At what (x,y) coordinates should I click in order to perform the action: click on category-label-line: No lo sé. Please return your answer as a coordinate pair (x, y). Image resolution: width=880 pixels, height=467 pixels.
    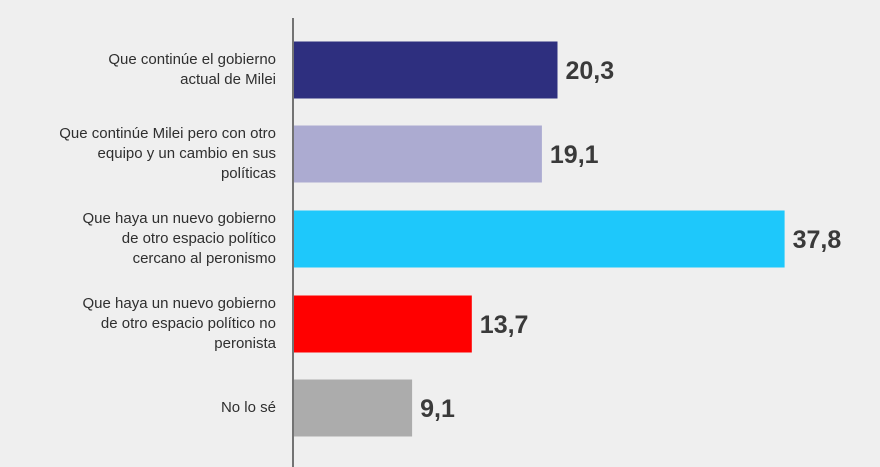
    Looking at the image, I should click on (248, 407).